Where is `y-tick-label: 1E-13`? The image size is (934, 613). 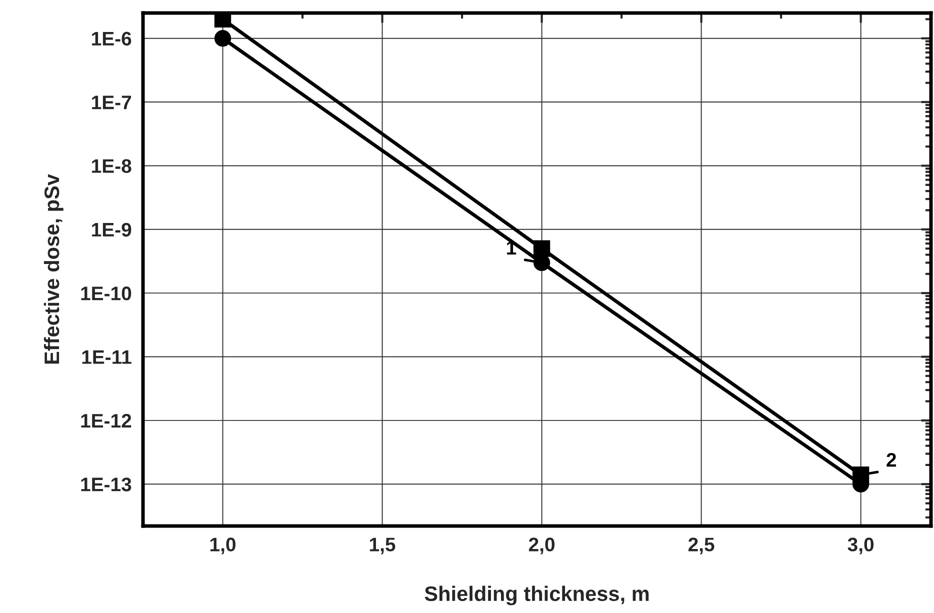
y-tick-label: 1E-13 is located at coordinates (106, 485).